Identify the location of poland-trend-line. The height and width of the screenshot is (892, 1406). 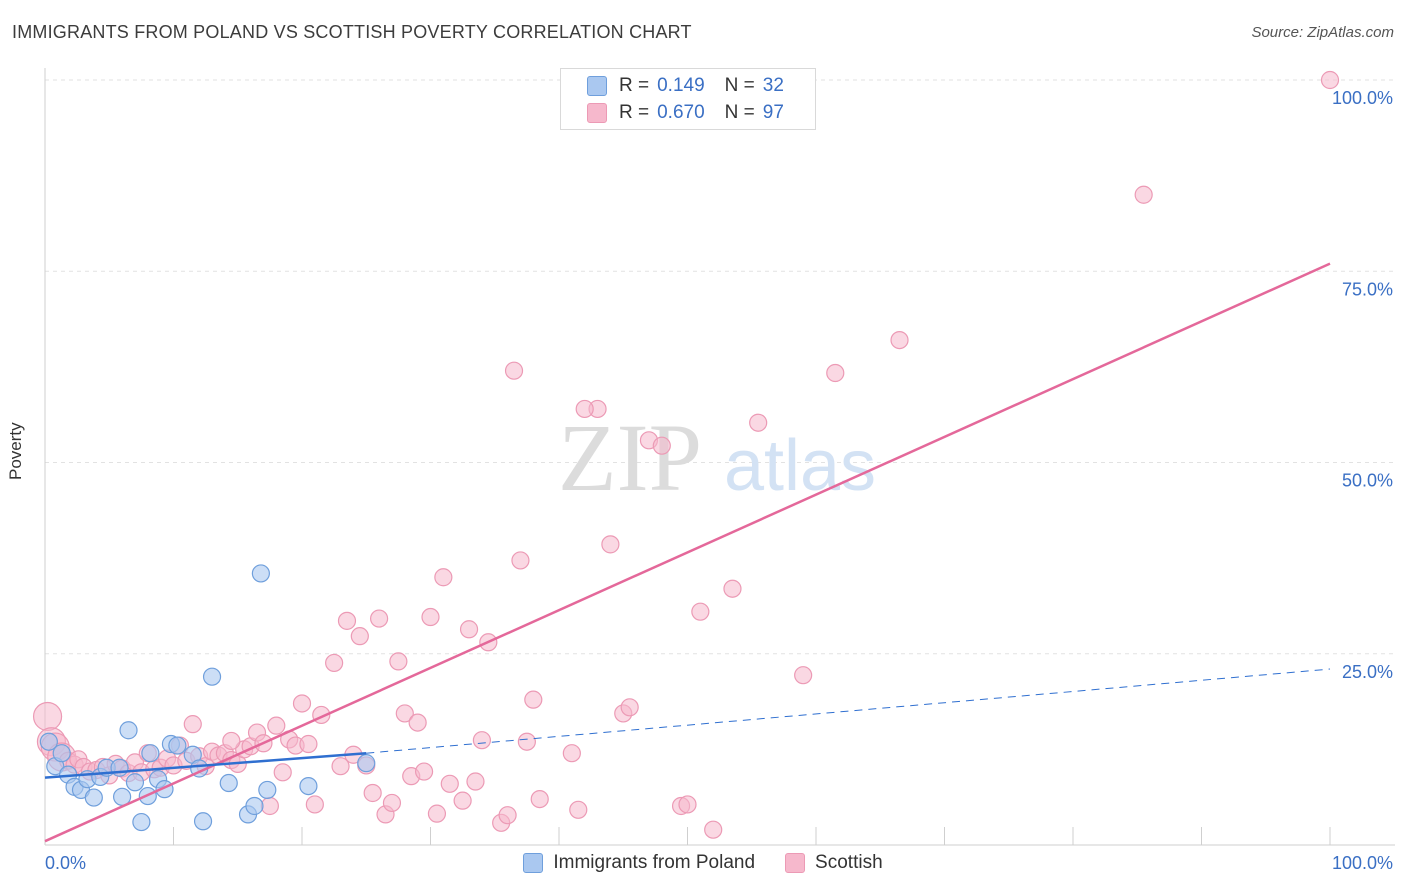
(205, 765).